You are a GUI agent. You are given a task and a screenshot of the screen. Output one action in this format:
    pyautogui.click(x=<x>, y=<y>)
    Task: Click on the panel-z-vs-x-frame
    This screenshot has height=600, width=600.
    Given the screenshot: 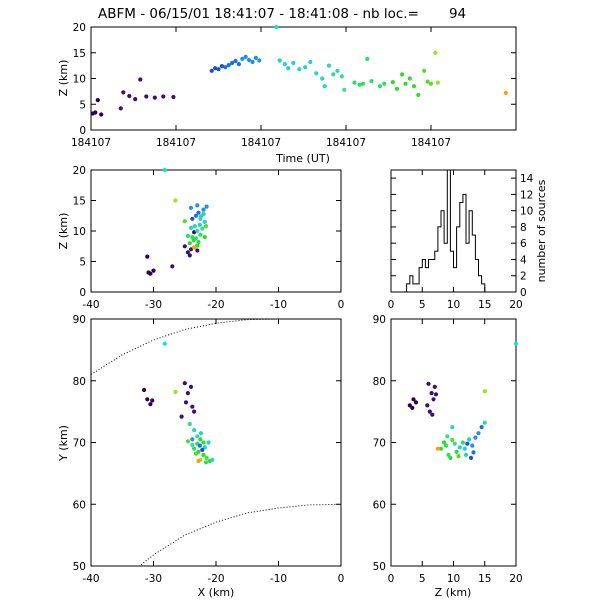 What is the action you would take?
    pyautogui.click(x=216, y=231)
    